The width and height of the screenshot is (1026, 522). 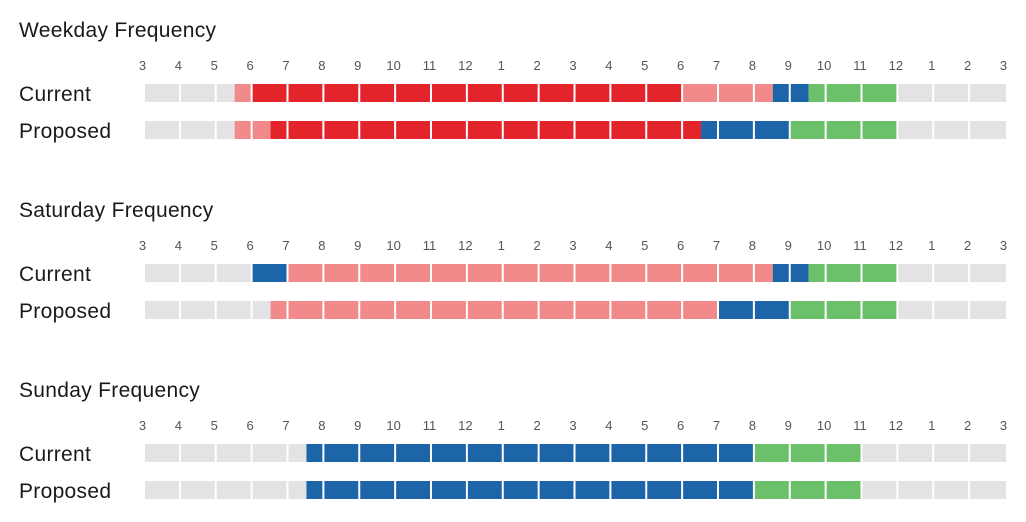 I want to click on panel-title: Saturday Frequency, so click(x=116, y=210).